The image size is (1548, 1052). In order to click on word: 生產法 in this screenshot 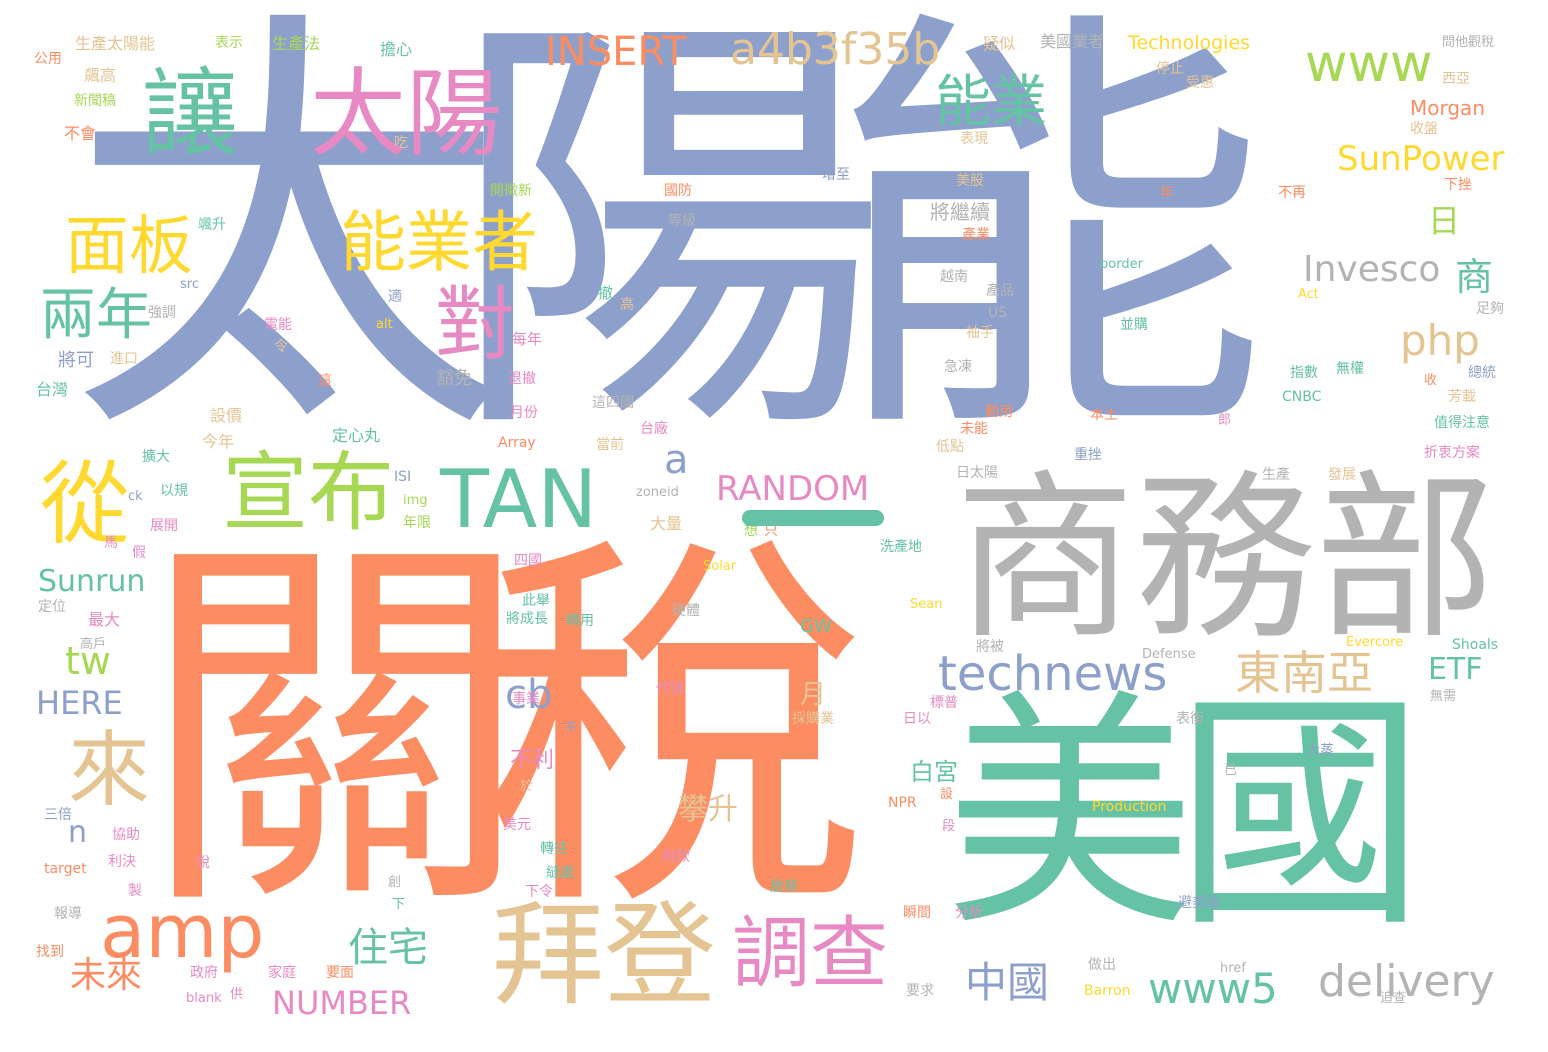, I will do `click(296, 43)`.